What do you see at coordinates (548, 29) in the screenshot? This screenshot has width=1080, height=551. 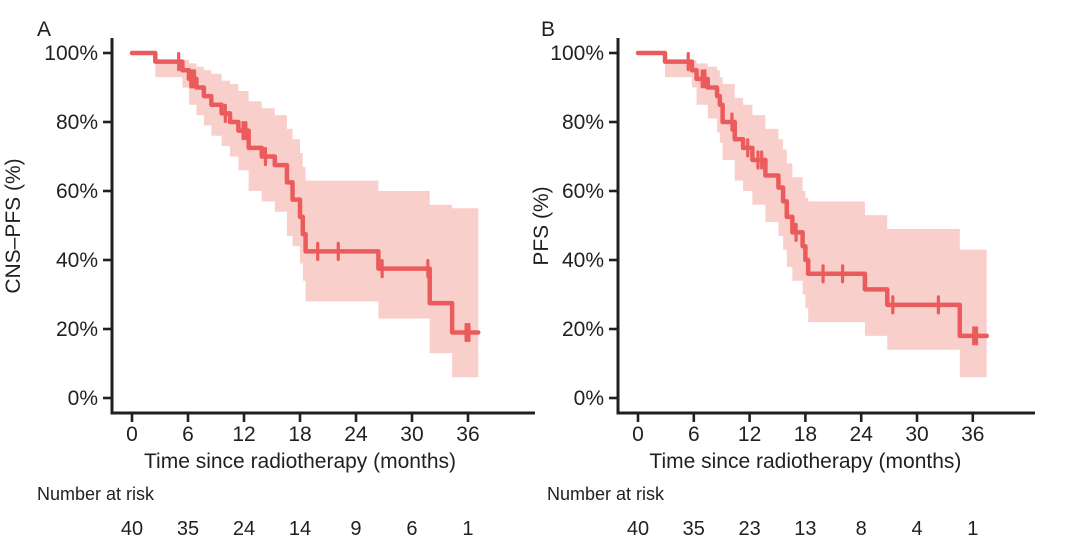 I see `panel-letter: B` at bounding box center [548, 29].